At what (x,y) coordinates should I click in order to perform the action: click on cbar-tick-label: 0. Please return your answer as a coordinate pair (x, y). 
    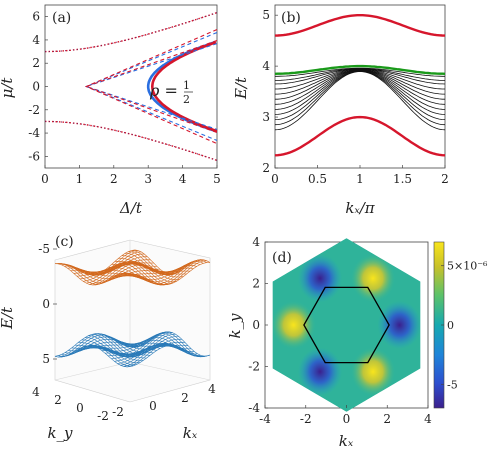
    Looking at the image, I should click on (450, 325).